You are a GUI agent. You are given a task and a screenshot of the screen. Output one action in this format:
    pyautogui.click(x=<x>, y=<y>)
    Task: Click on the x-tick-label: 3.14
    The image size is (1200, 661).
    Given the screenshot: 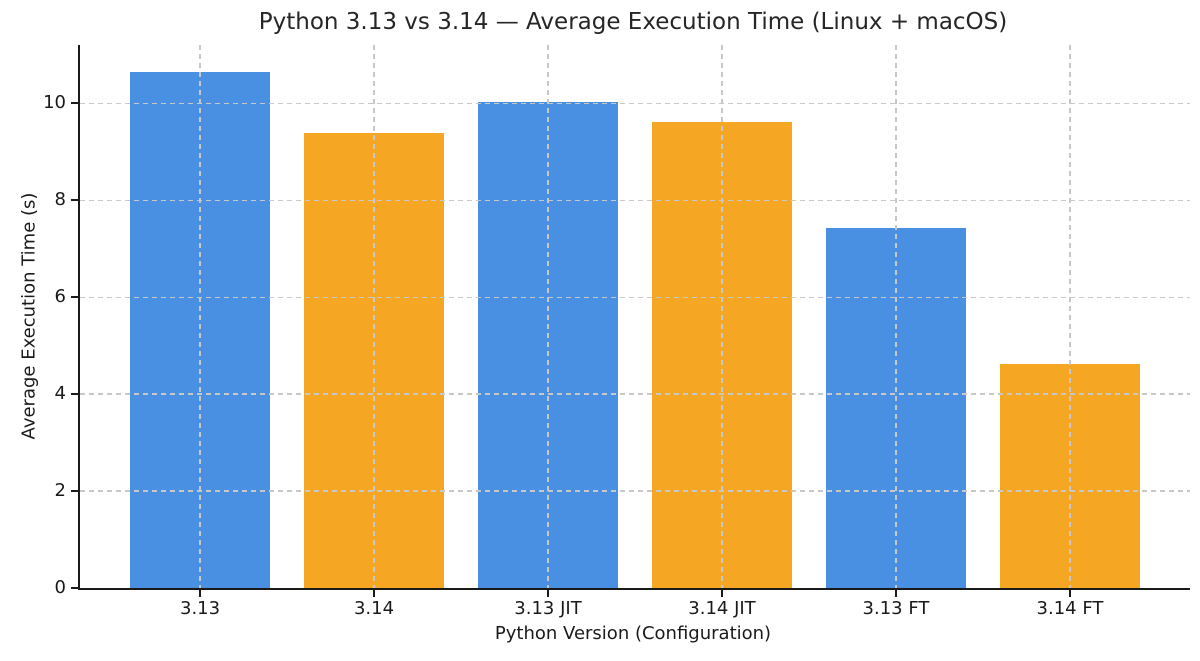 What is the action you would take?
    pyautogui.click(x=374, y=608)
    